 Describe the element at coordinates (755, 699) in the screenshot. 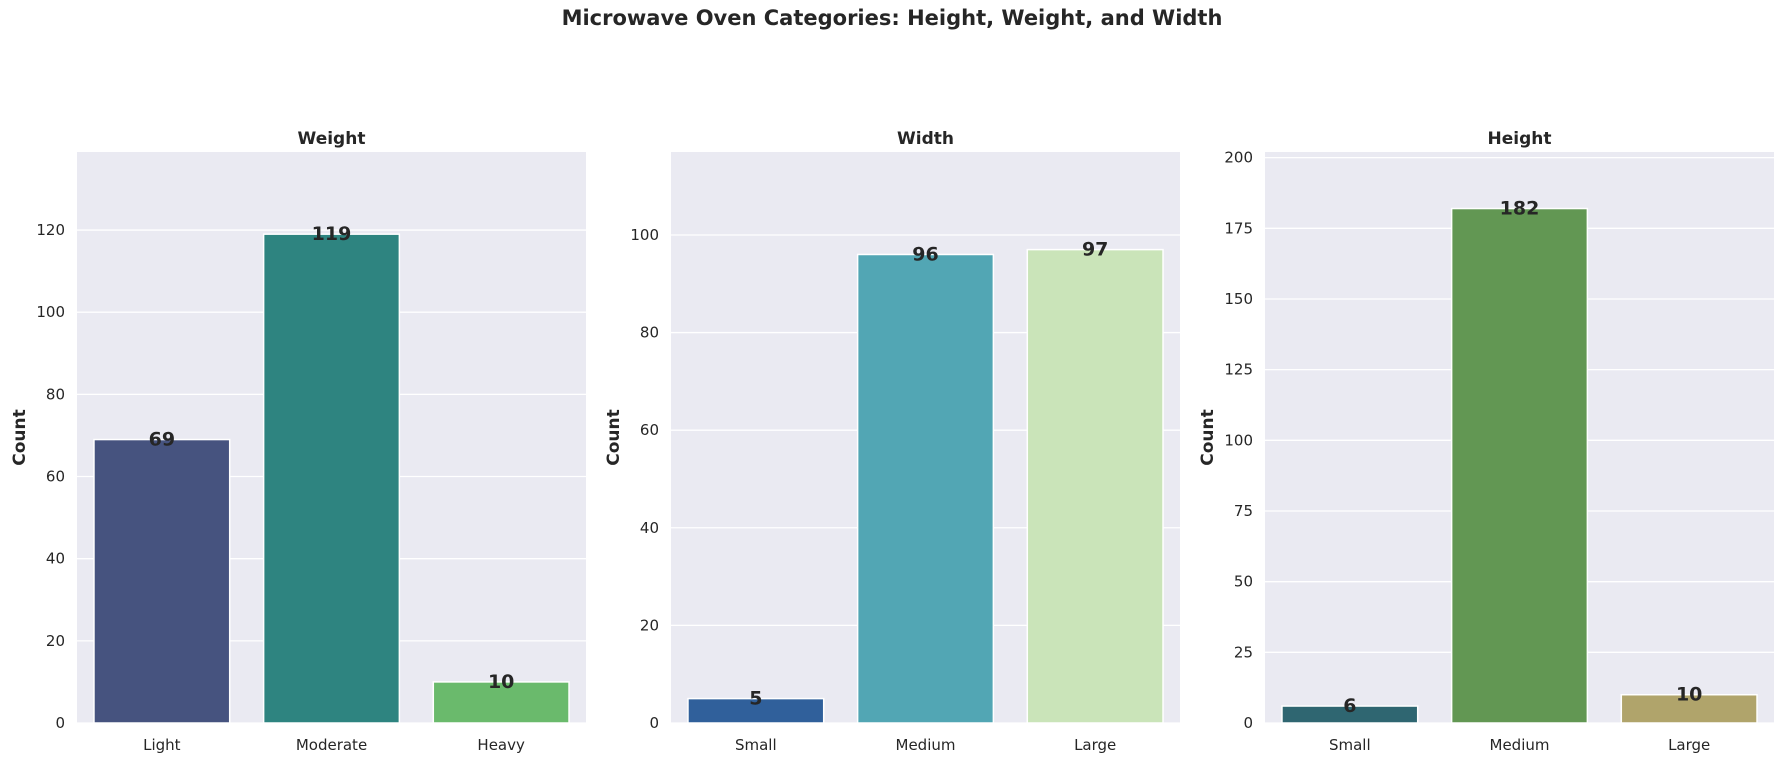

I see `bar-value-label: 5` at that location.